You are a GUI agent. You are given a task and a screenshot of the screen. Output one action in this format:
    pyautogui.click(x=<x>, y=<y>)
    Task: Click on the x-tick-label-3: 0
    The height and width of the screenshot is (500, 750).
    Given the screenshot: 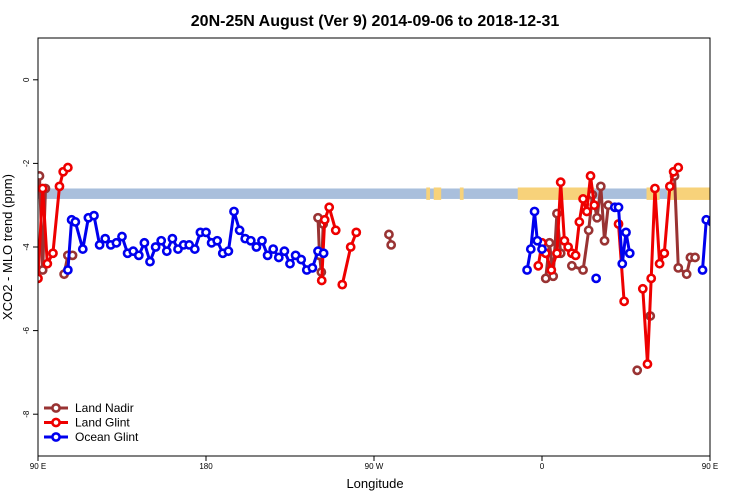 What is the action you would take?
    pyautogui.click(x=542, y=466)
    